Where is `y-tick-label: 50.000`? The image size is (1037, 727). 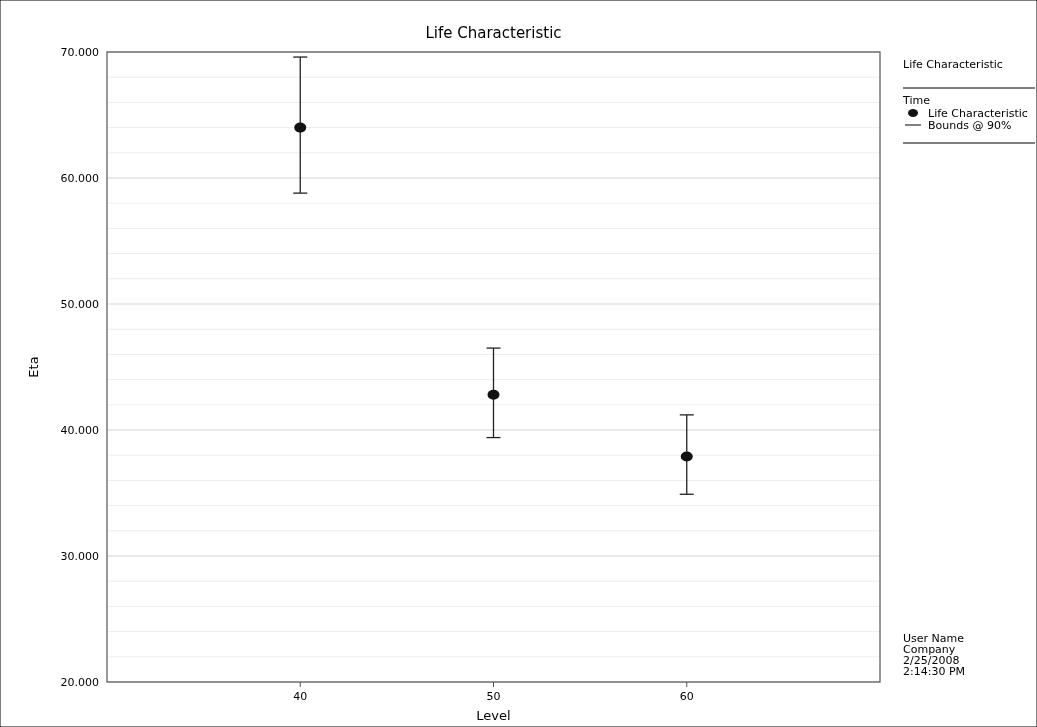
y-tick-label: 50.000 is located at coordinates (79, 304).